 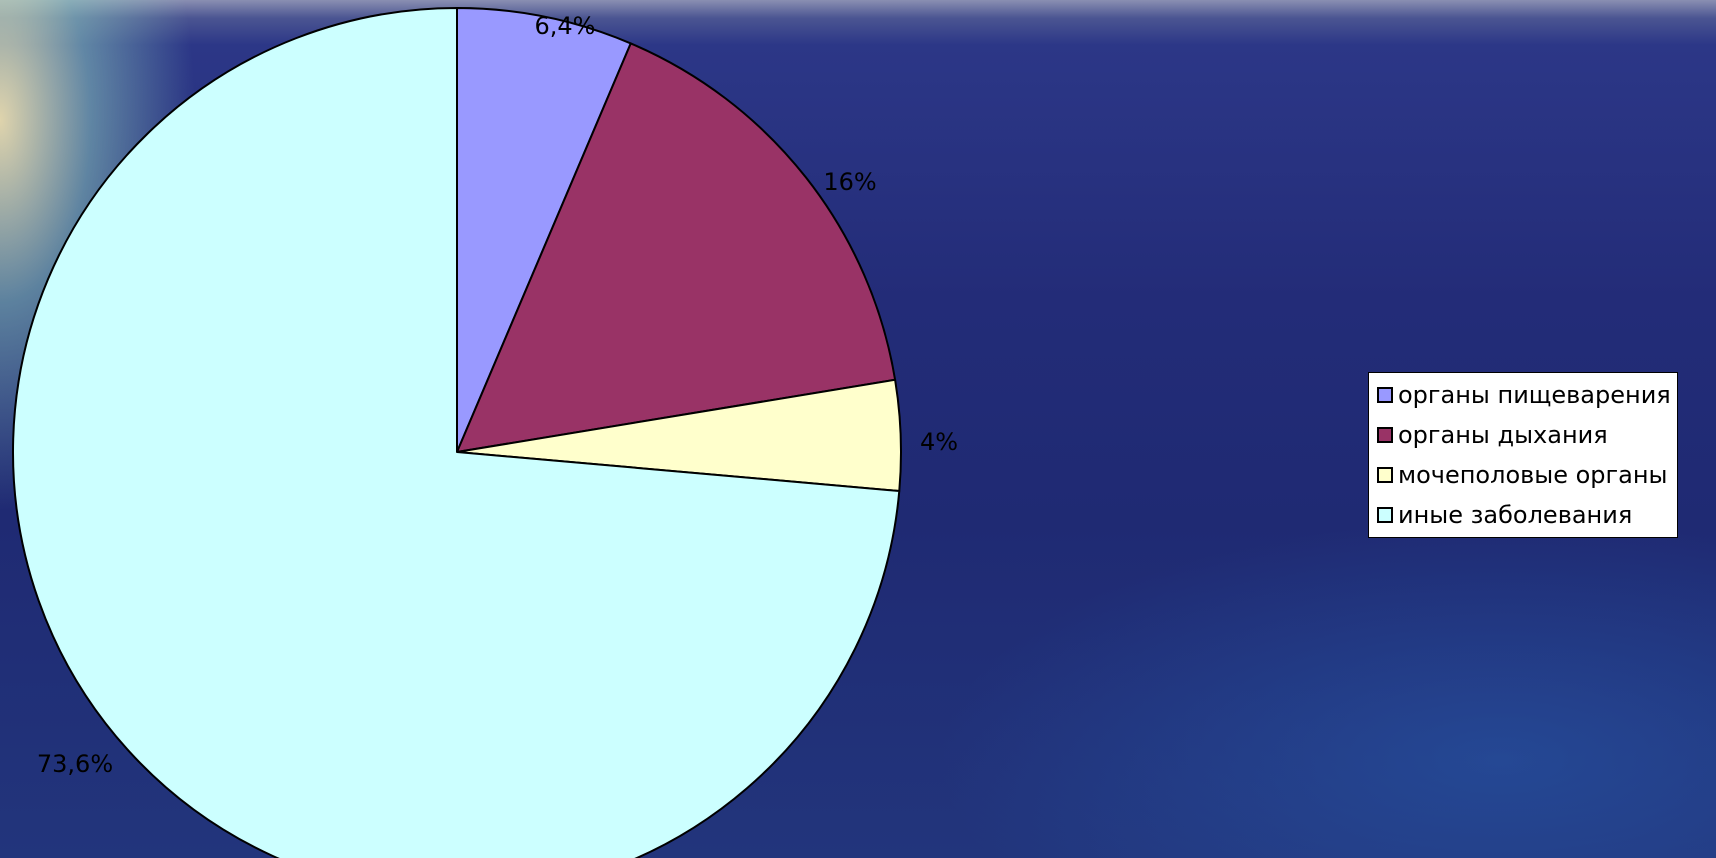 I want to click on legend-label: мочеполовые органы, so click(x=1533, y=475).